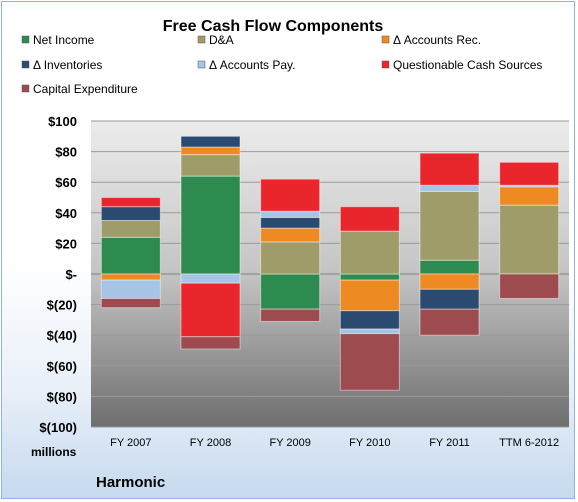 The image size is (578, 502). Describe the element at coordinates (130, 482) in the screenshot. I see `footer-text: Harmonic` at that location.